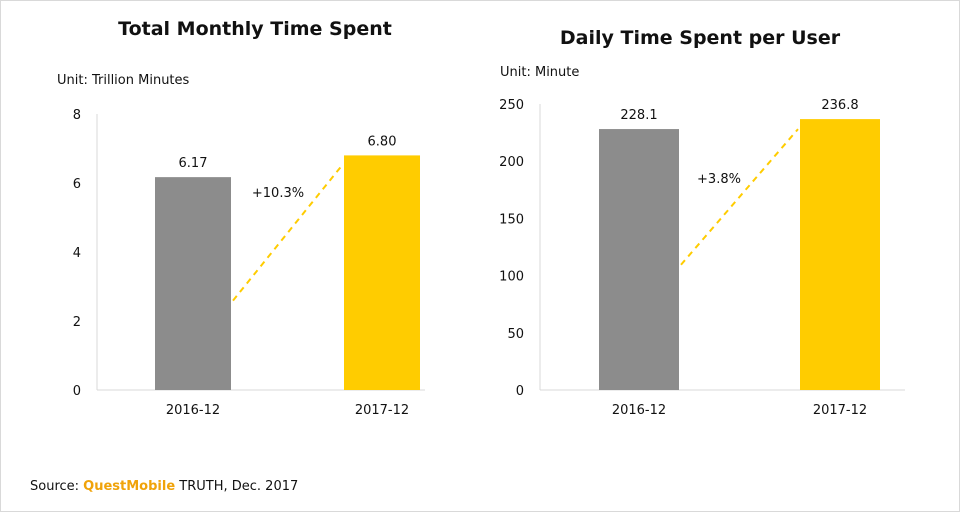 This screenshot has height=512, width=960. What do you see at coordinates (638, 115) in the screenshot?
I see `data-label-right: 228.1` at bounding box center [638, 115].